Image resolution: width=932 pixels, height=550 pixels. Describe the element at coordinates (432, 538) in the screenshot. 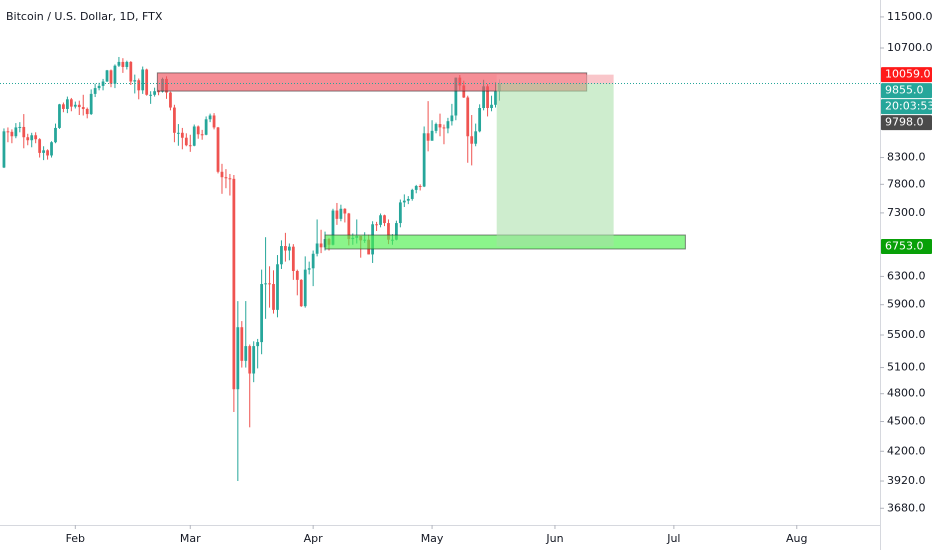

I see `x-tick-label: May` at that location.